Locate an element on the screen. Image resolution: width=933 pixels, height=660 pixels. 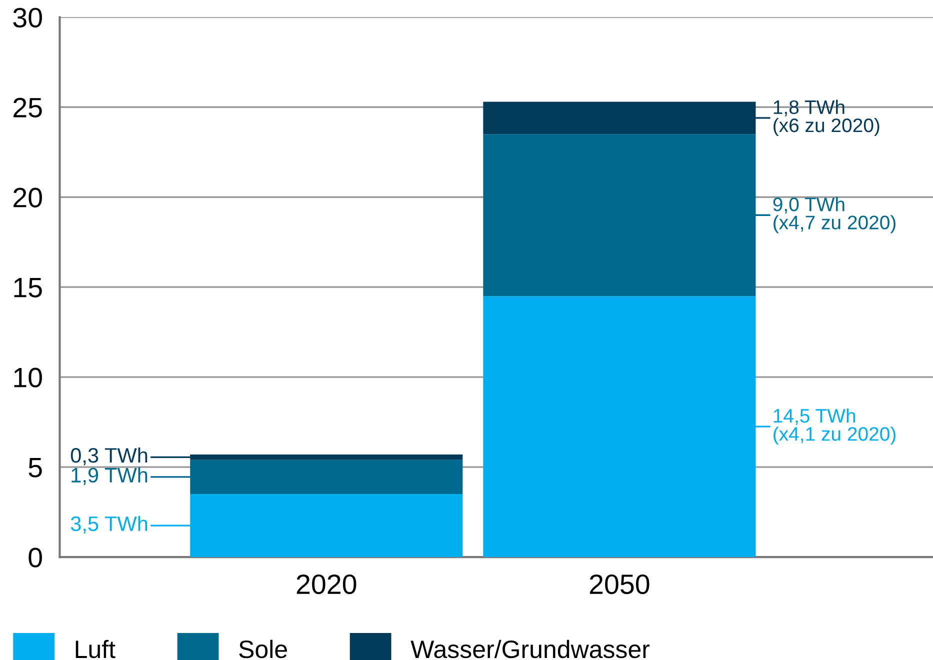
data-label: 1,8 TWh (x6 zu 2020) is located at coordinates (827, 118).